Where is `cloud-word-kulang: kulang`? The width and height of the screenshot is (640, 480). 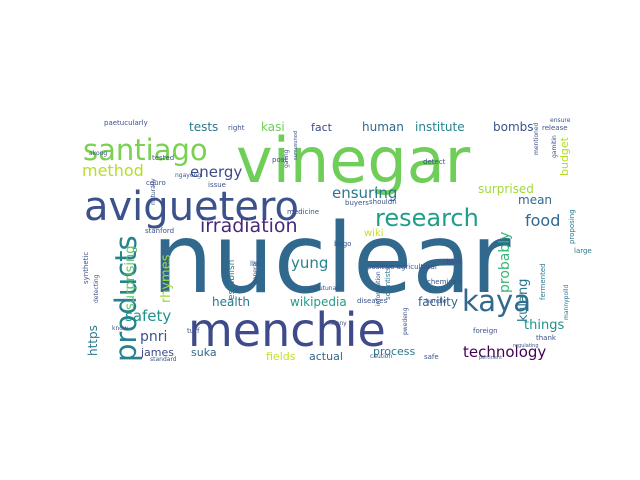 cloud-word-kulang: kulang is located at coordinates (523, 300).